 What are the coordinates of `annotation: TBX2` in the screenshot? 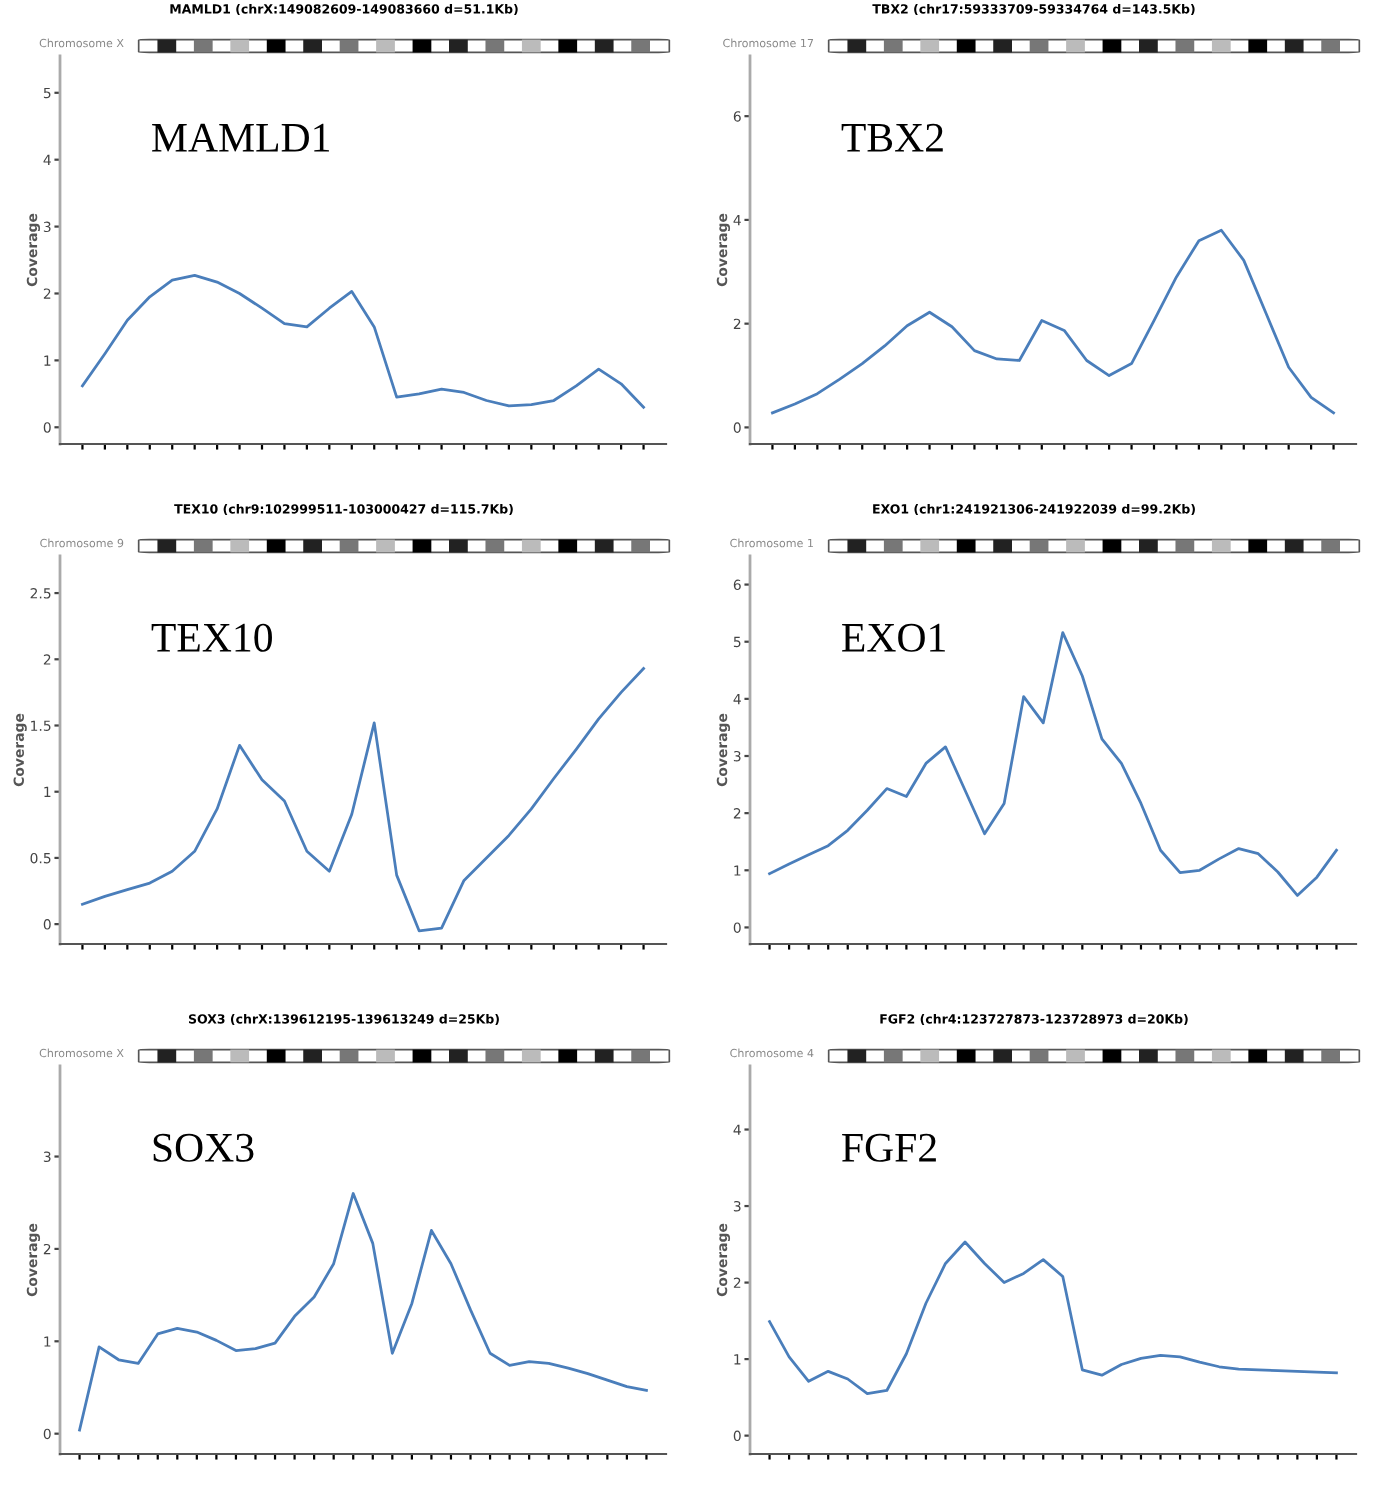 It's located at (892, 137).